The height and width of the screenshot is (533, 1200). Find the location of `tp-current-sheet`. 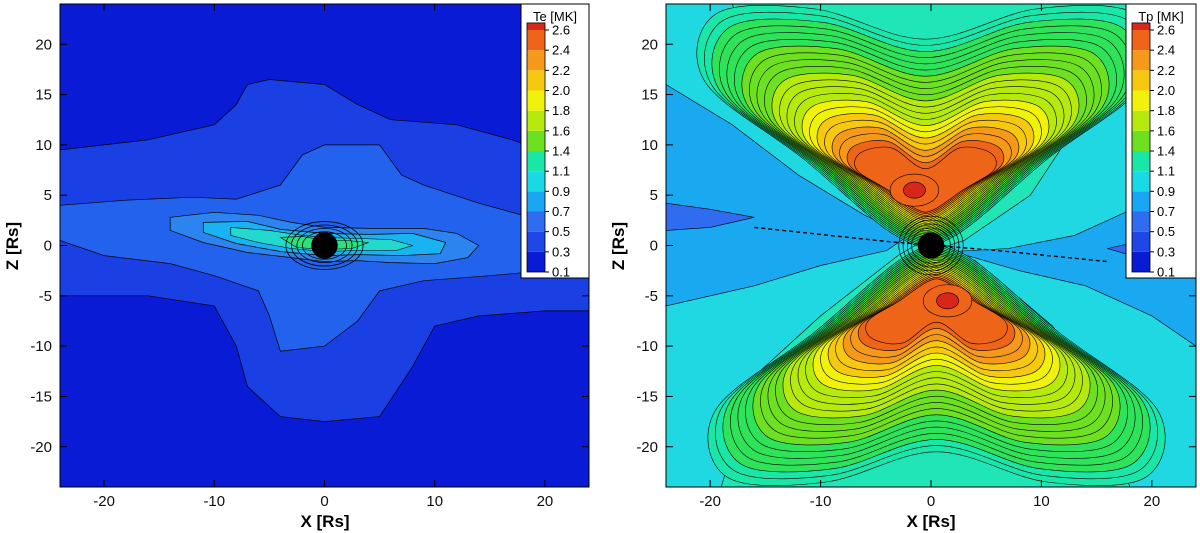

tp-current-sheet is located at coordinates (931, 244).